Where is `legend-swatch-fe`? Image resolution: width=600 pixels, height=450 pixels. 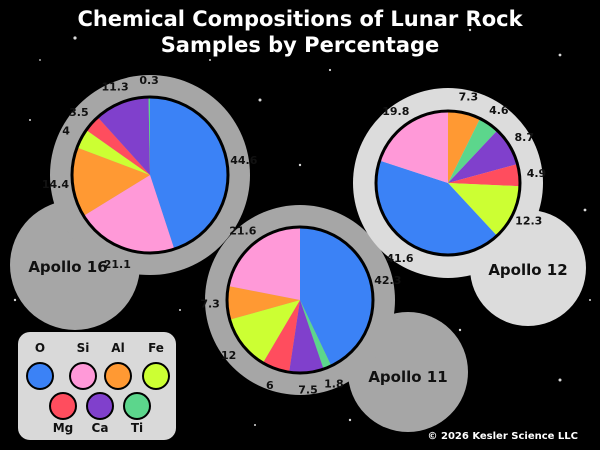
legend-swatch-fe is located at coordinates (156, 376).